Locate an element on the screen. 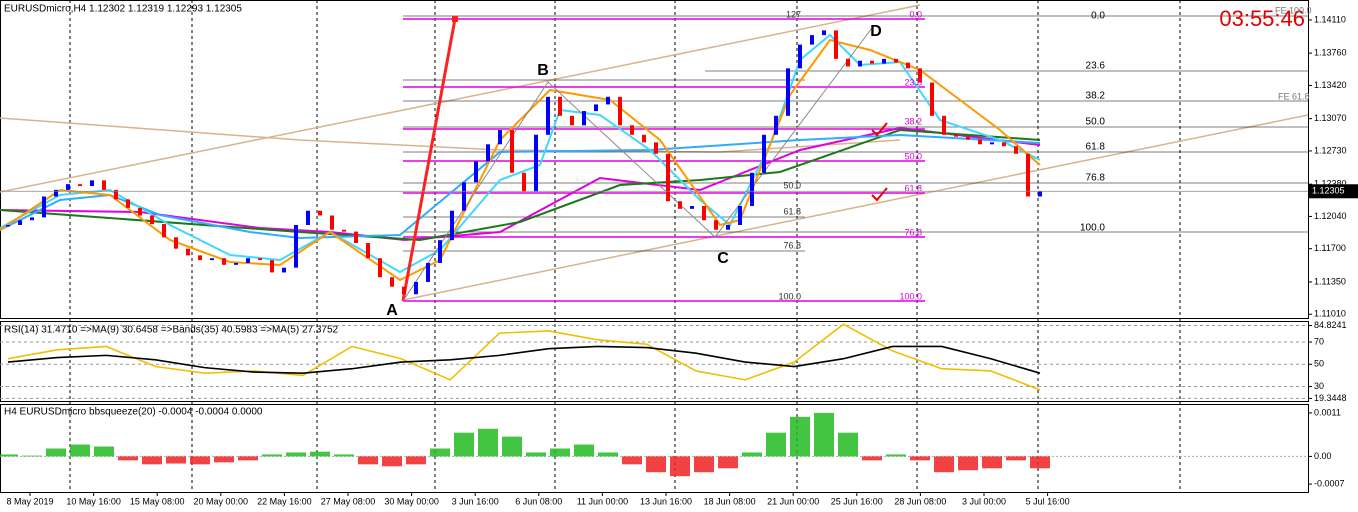  y-tick-label: 1.11010 is located at coordinates (1330, 314).